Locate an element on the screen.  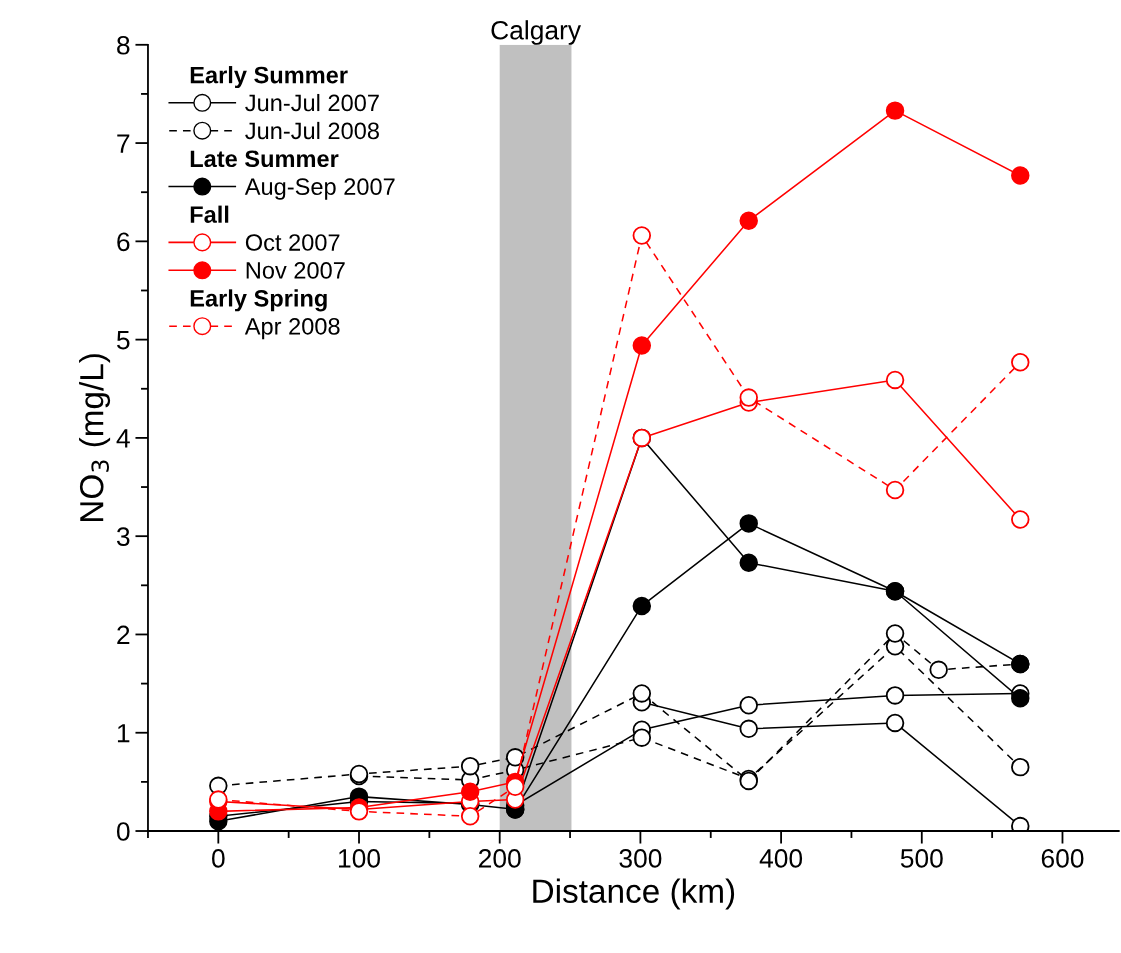
annotation: Early Spring is located at coordinates (258, 300).